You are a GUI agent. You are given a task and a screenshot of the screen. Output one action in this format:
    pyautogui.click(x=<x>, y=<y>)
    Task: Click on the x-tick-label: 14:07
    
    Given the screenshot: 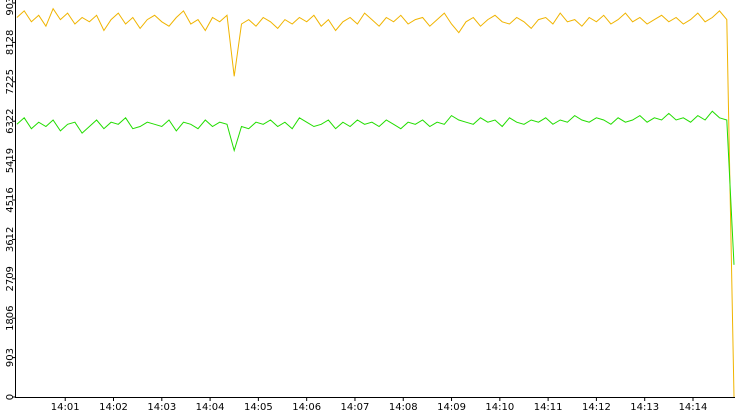 What is the action you would take?
    pyautogui.click(x=355, y=407)
    